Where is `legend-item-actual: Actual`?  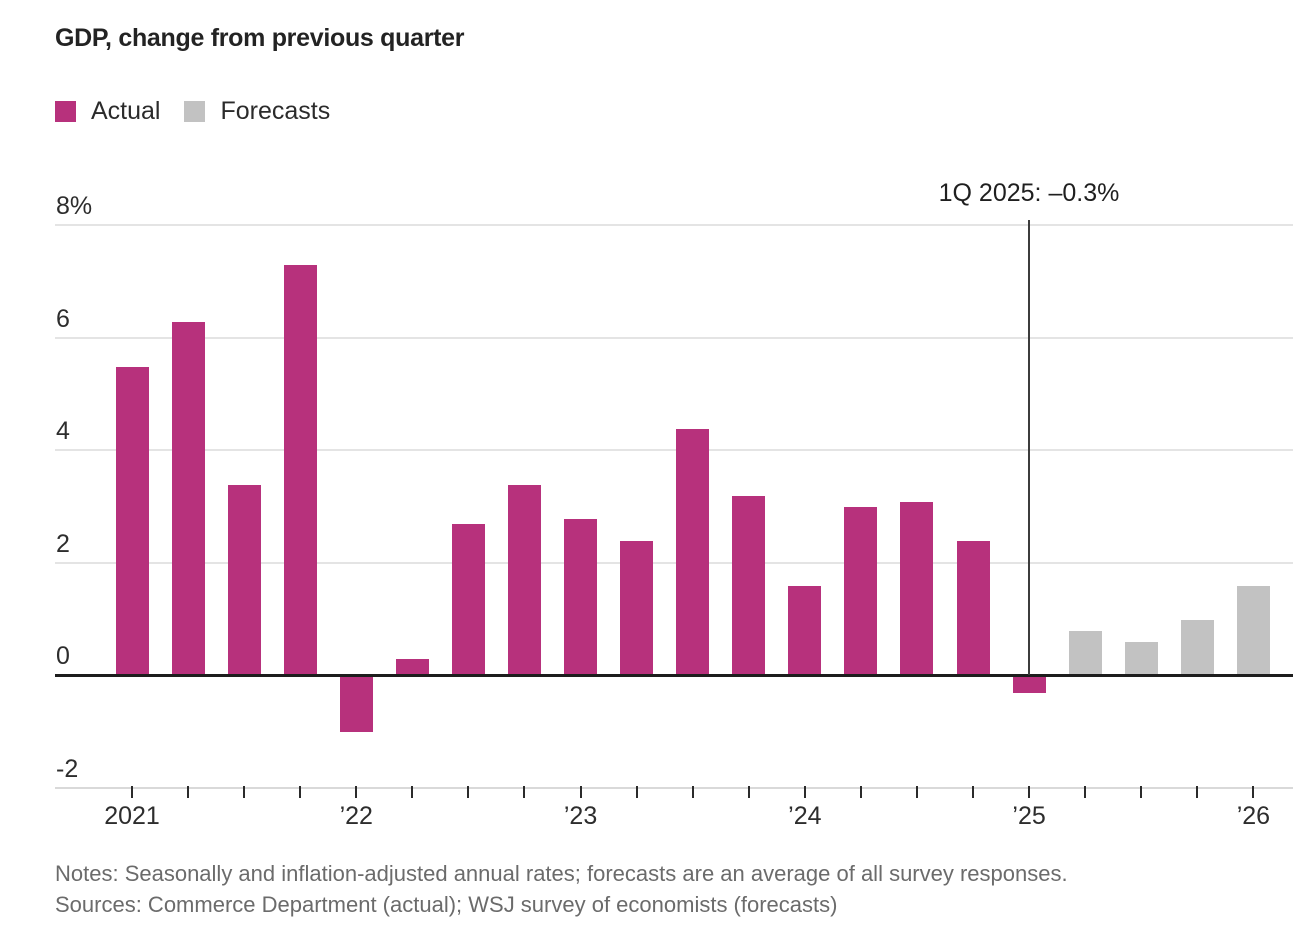 legend-item-actual: Actual is located at coordinates (107, 111).